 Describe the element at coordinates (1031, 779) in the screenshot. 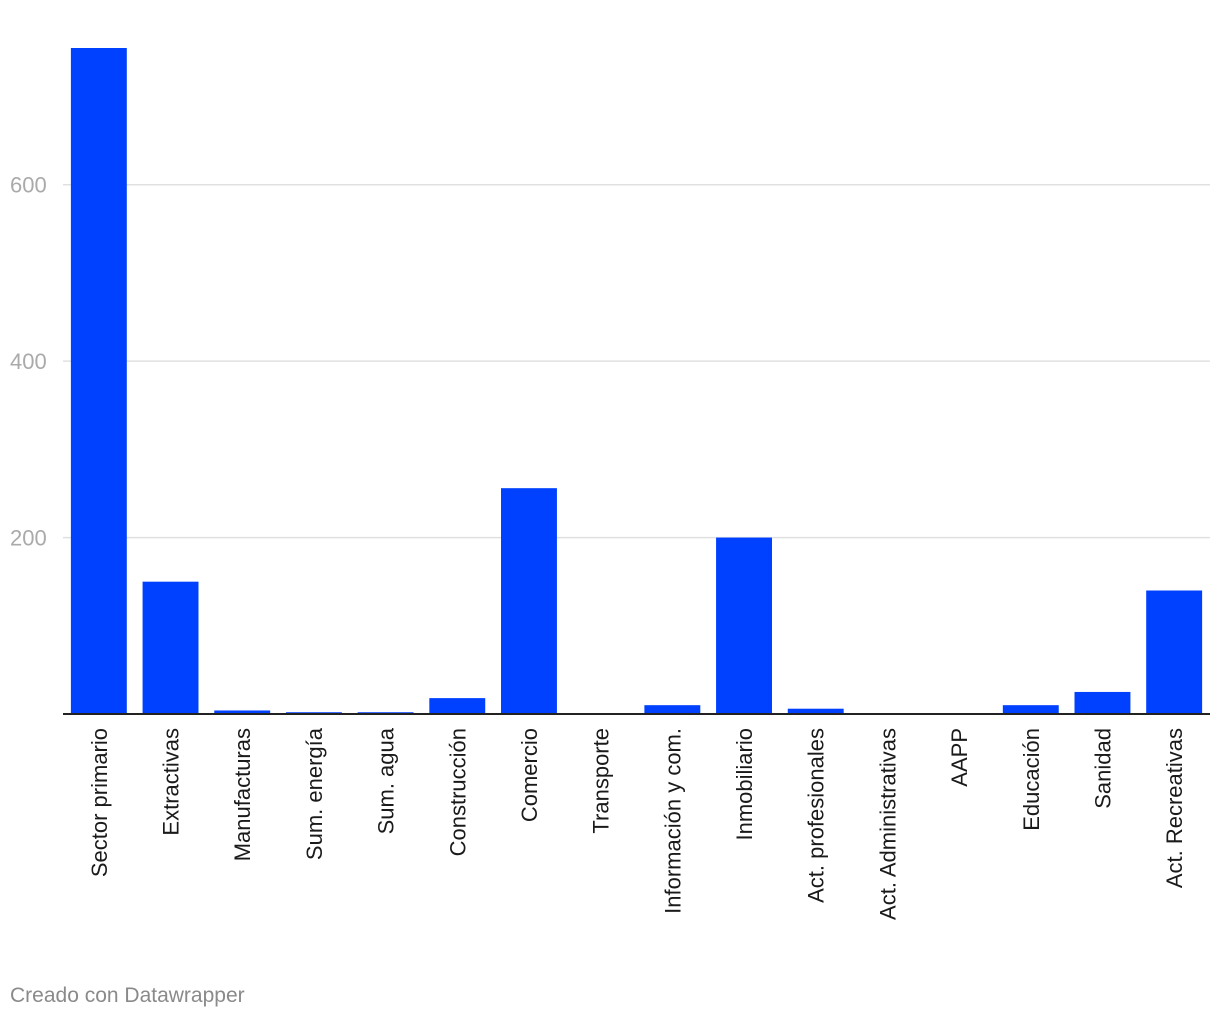

I see `x-tick-label: Educación` at that location.